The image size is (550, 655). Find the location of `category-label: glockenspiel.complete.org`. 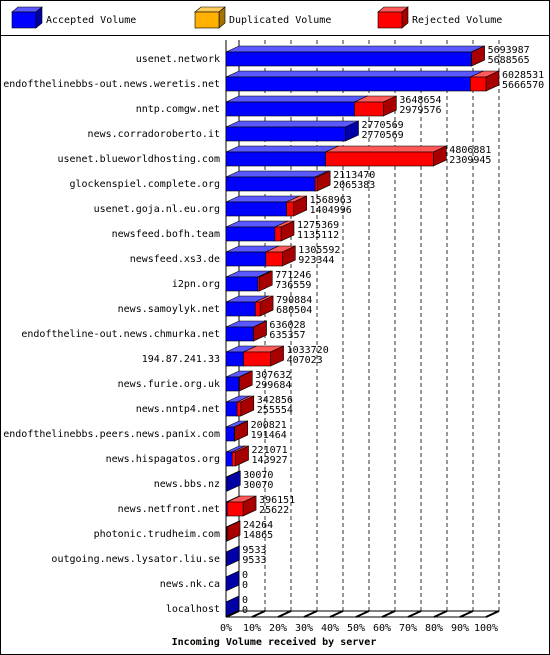

category-label: glockenspiel.complete.org is located at coordinates (144, 184).